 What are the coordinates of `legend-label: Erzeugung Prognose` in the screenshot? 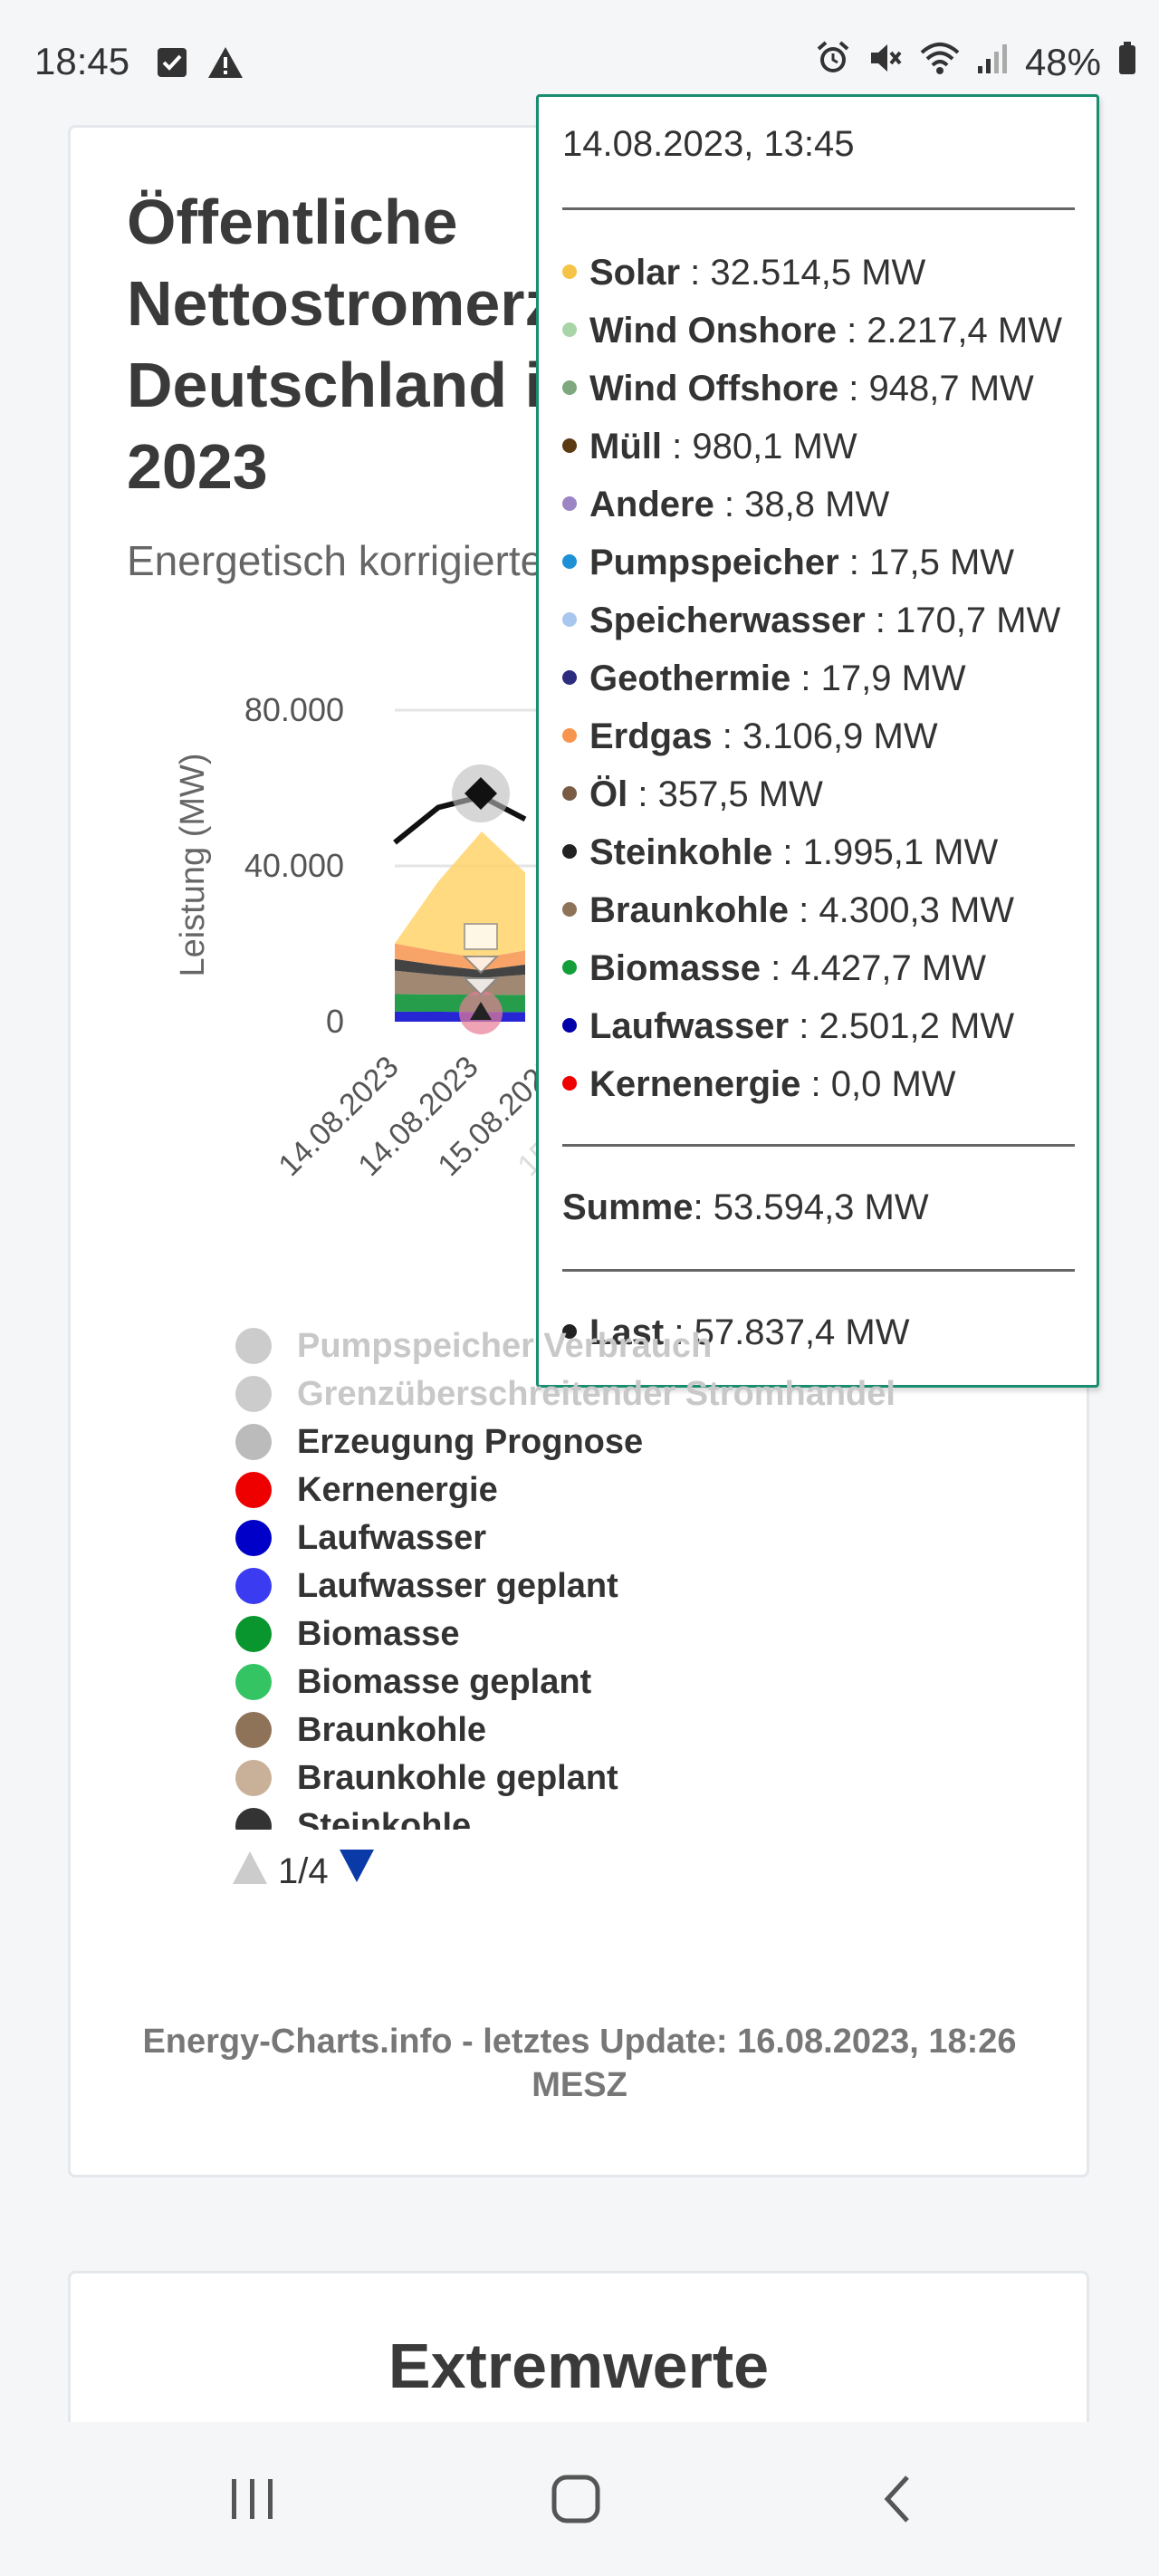 It's located at (471, 1441).